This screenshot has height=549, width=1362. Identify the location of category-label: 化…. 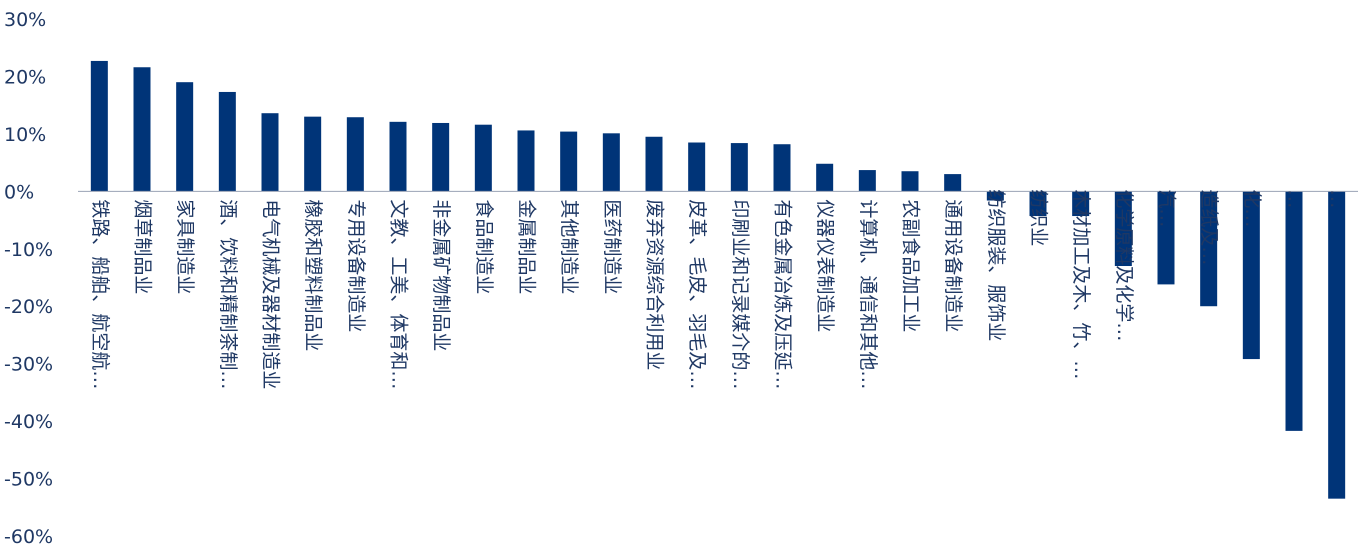
(1252, 208).